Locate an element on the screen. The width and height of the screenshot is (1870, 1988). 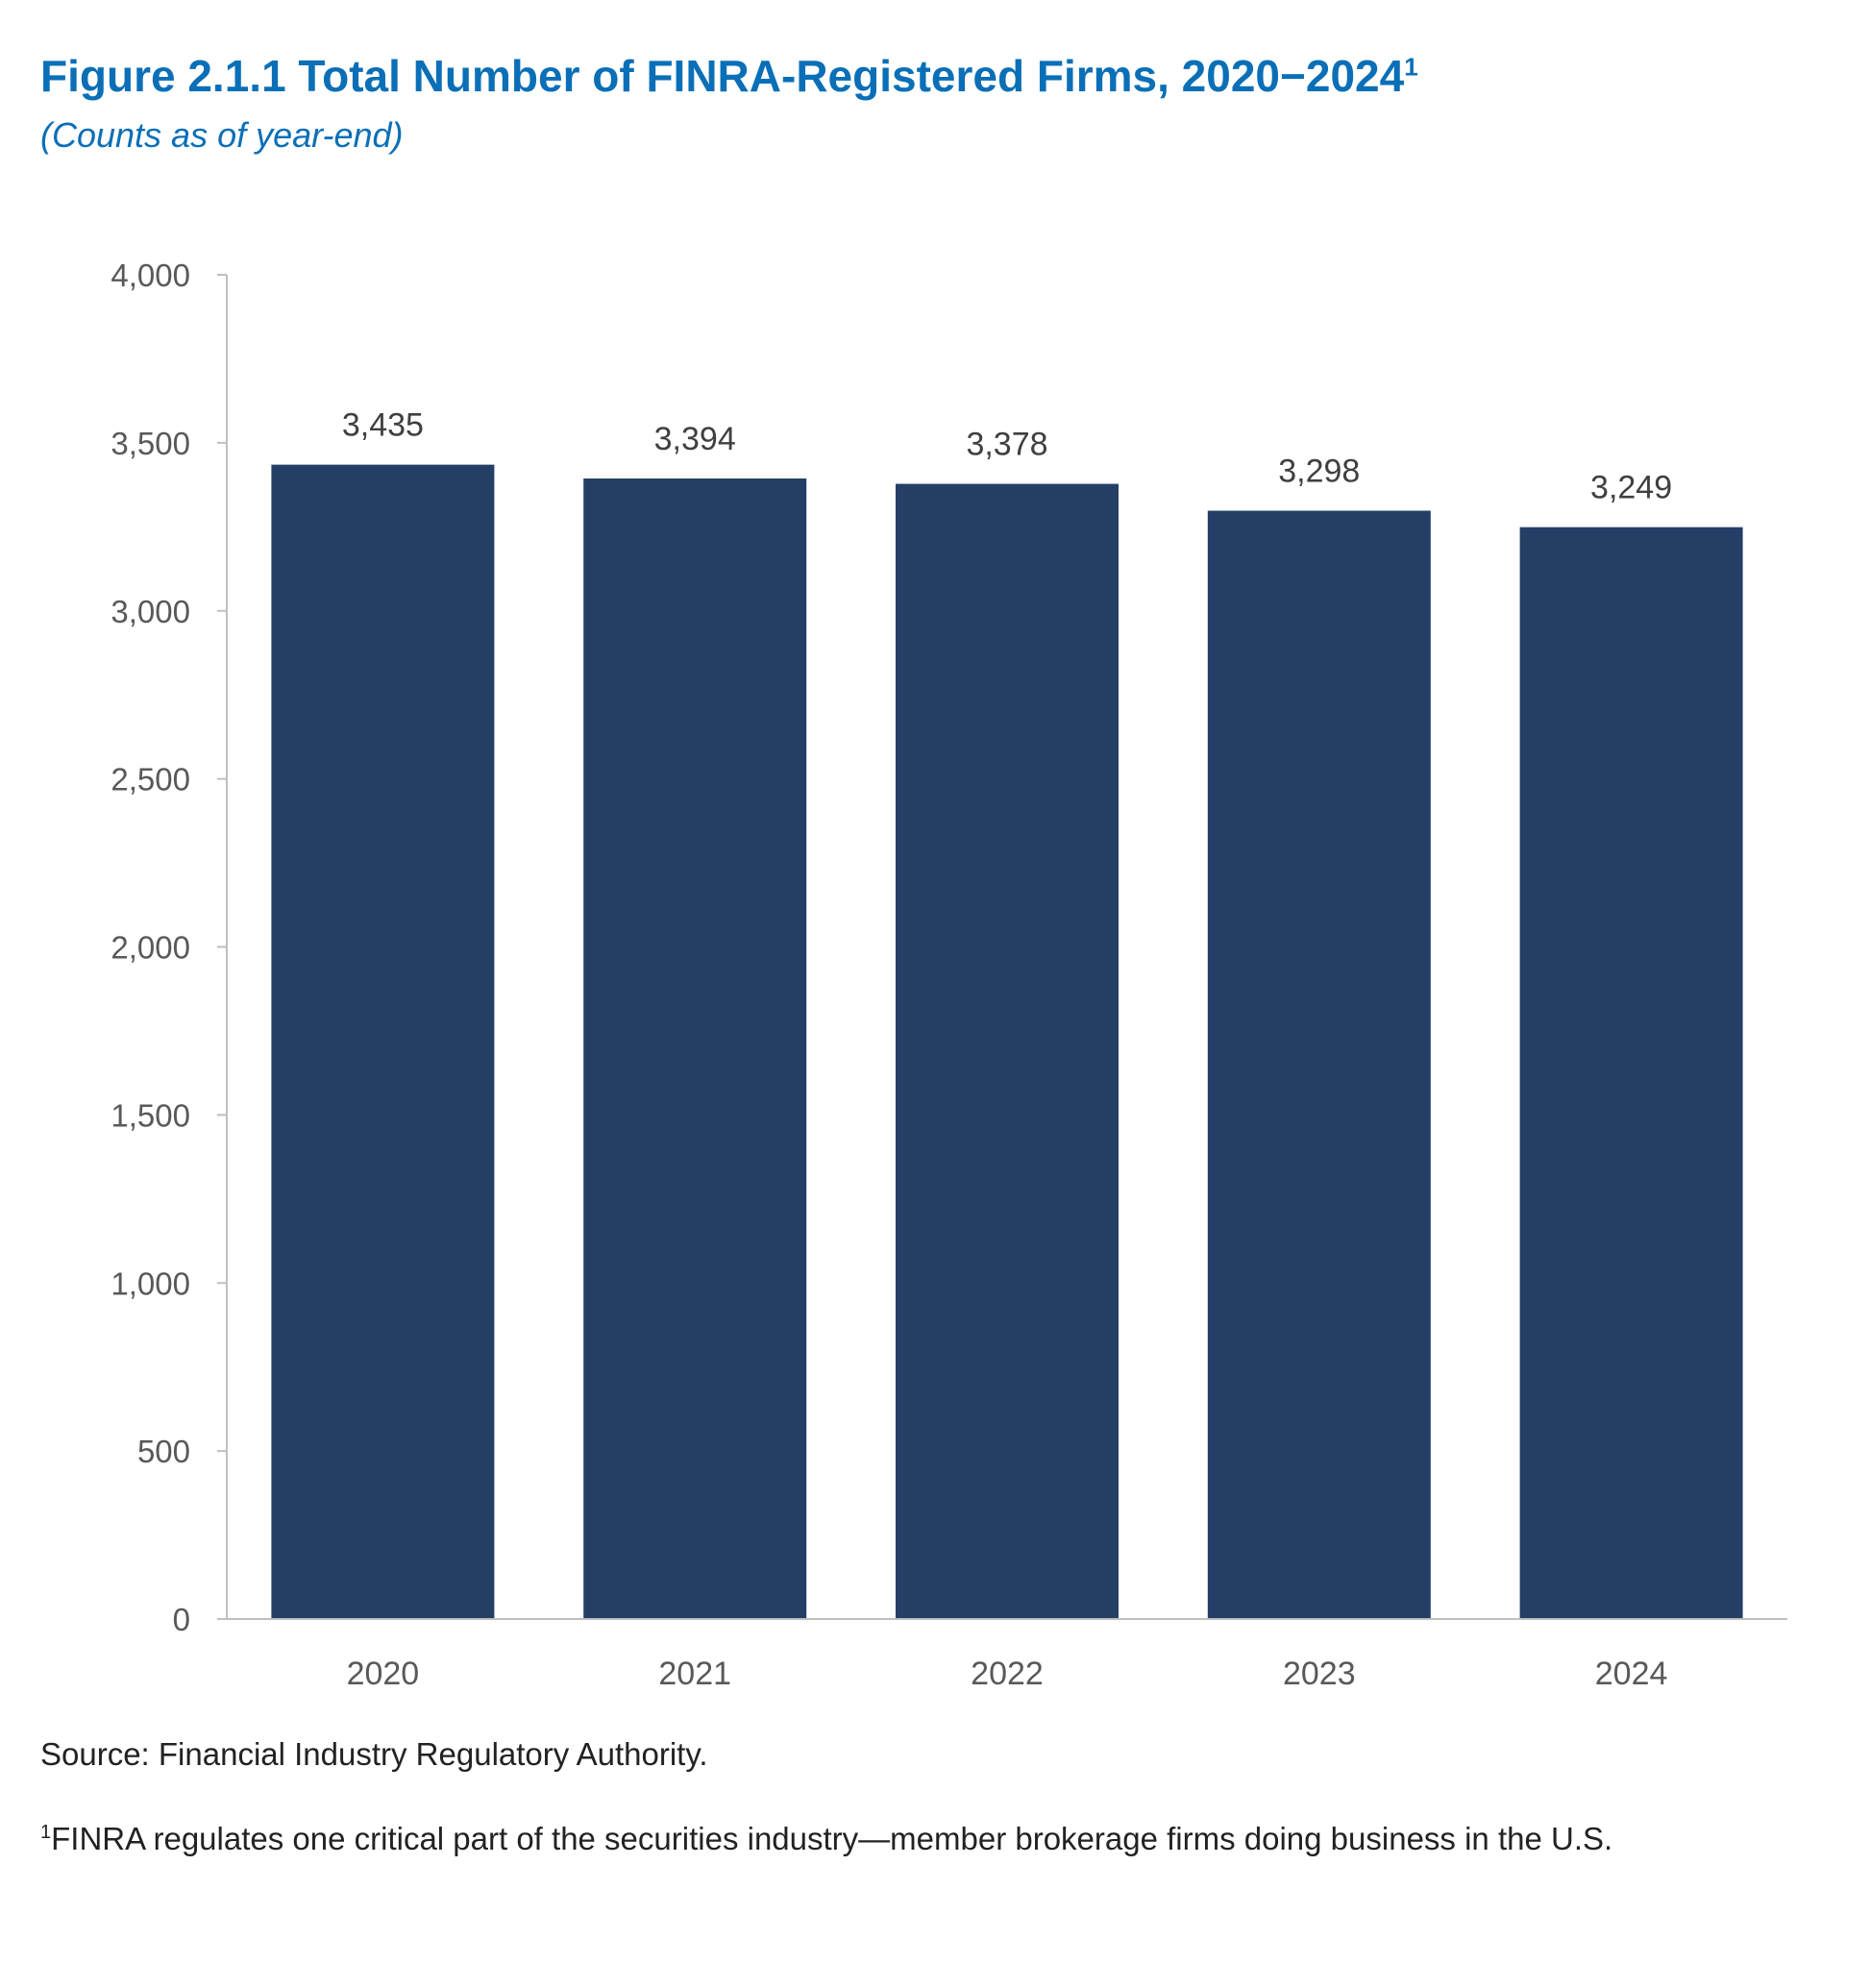
y-tick-label: 0 is located at coordinates (181, 1619).